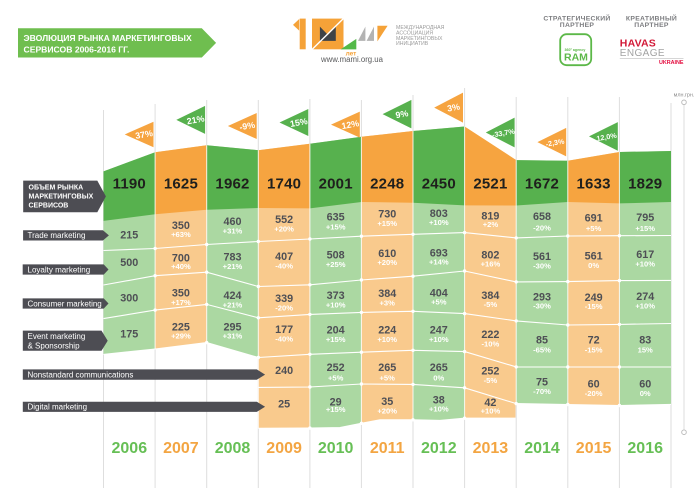 This screenshot has height=500, width=700. Describe the element at coordinates (143, 134) in the screenshot. I see `svg-text: 37%` at that location.